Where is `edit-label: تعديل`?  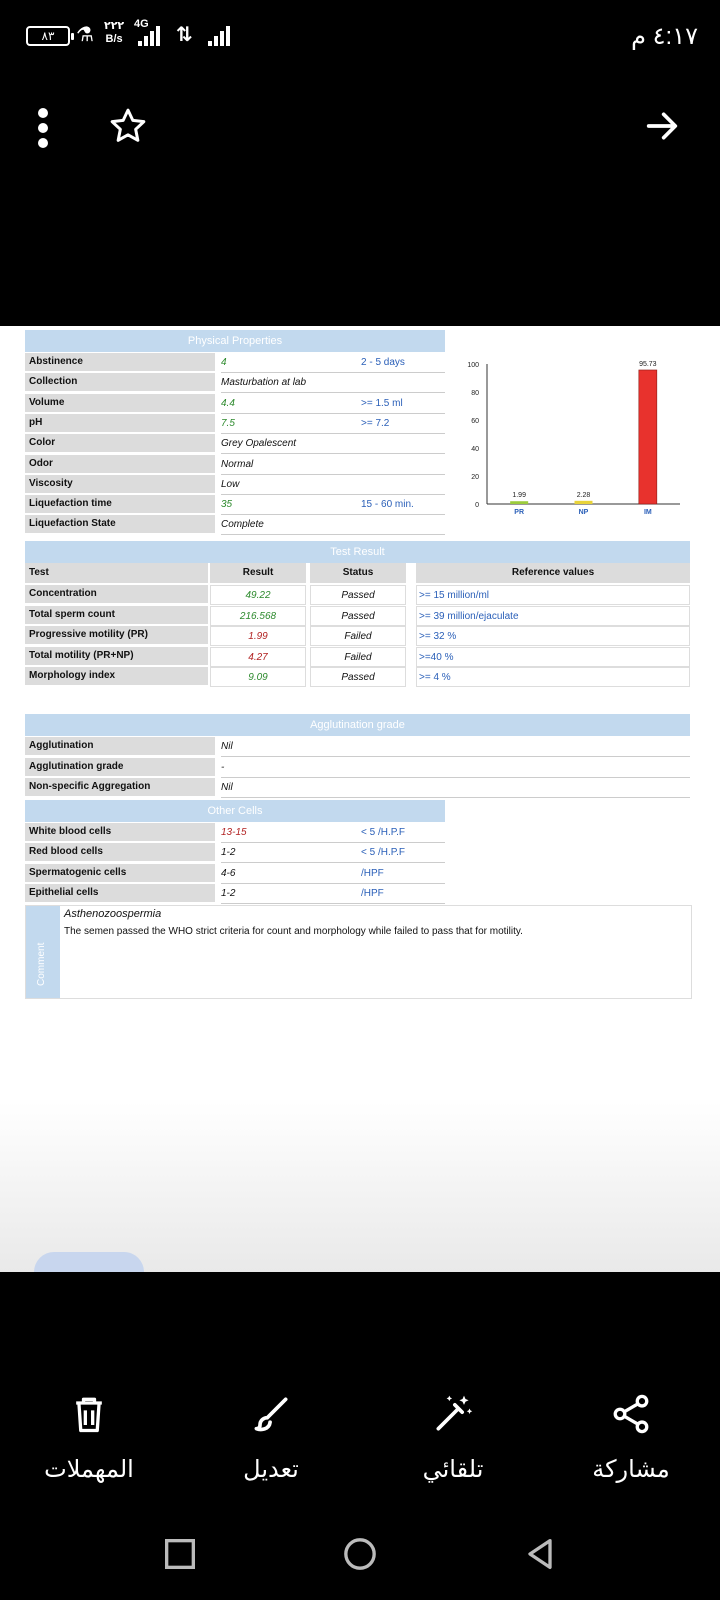 edit-label: تعديل is located at coordinates (271, 1469).